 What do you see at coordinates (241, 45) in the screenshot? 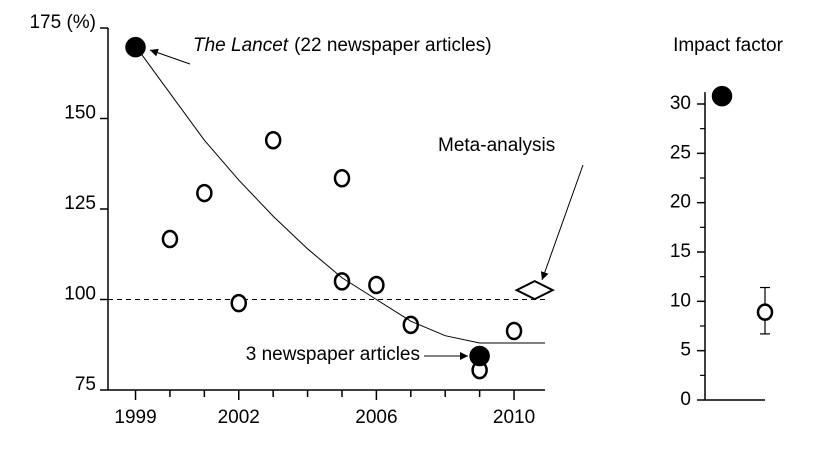
I see `annotation-italic: The Lancet` at bounding box center [241, 45].